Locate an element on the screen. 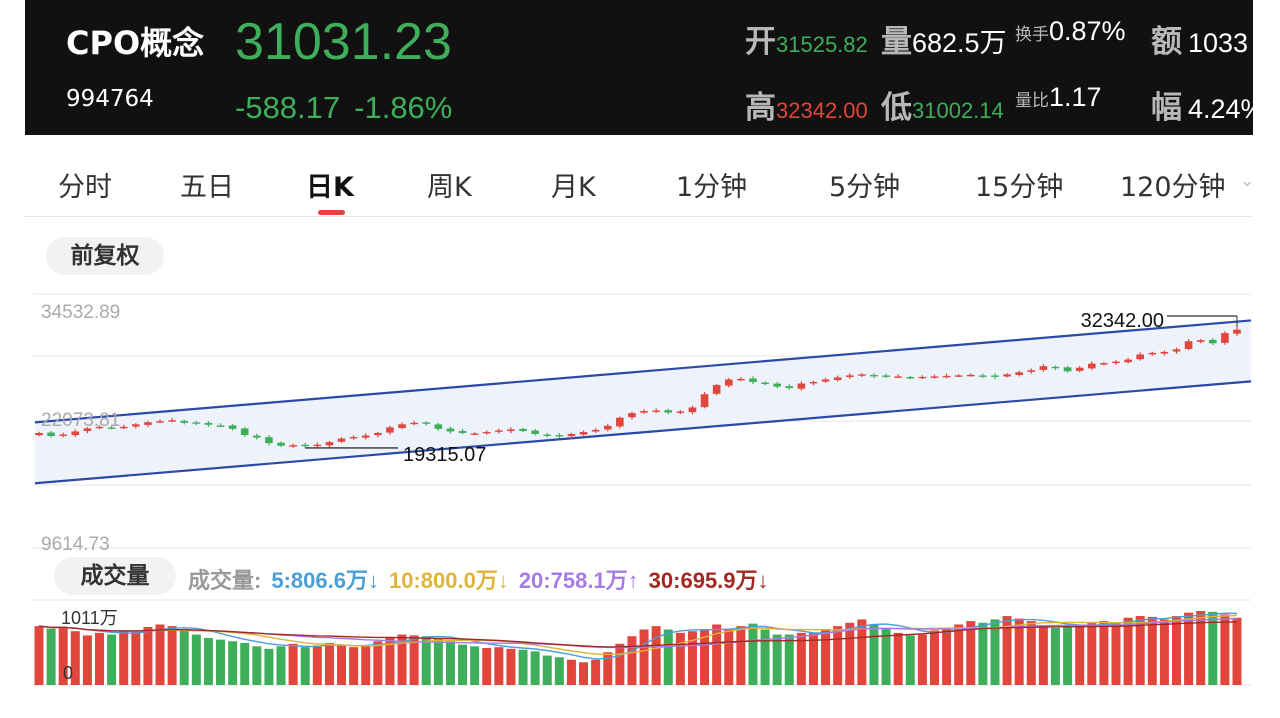 The image size is (1280, 718). tab-120min: 120分钟 is located at coordinates (1173, 187).